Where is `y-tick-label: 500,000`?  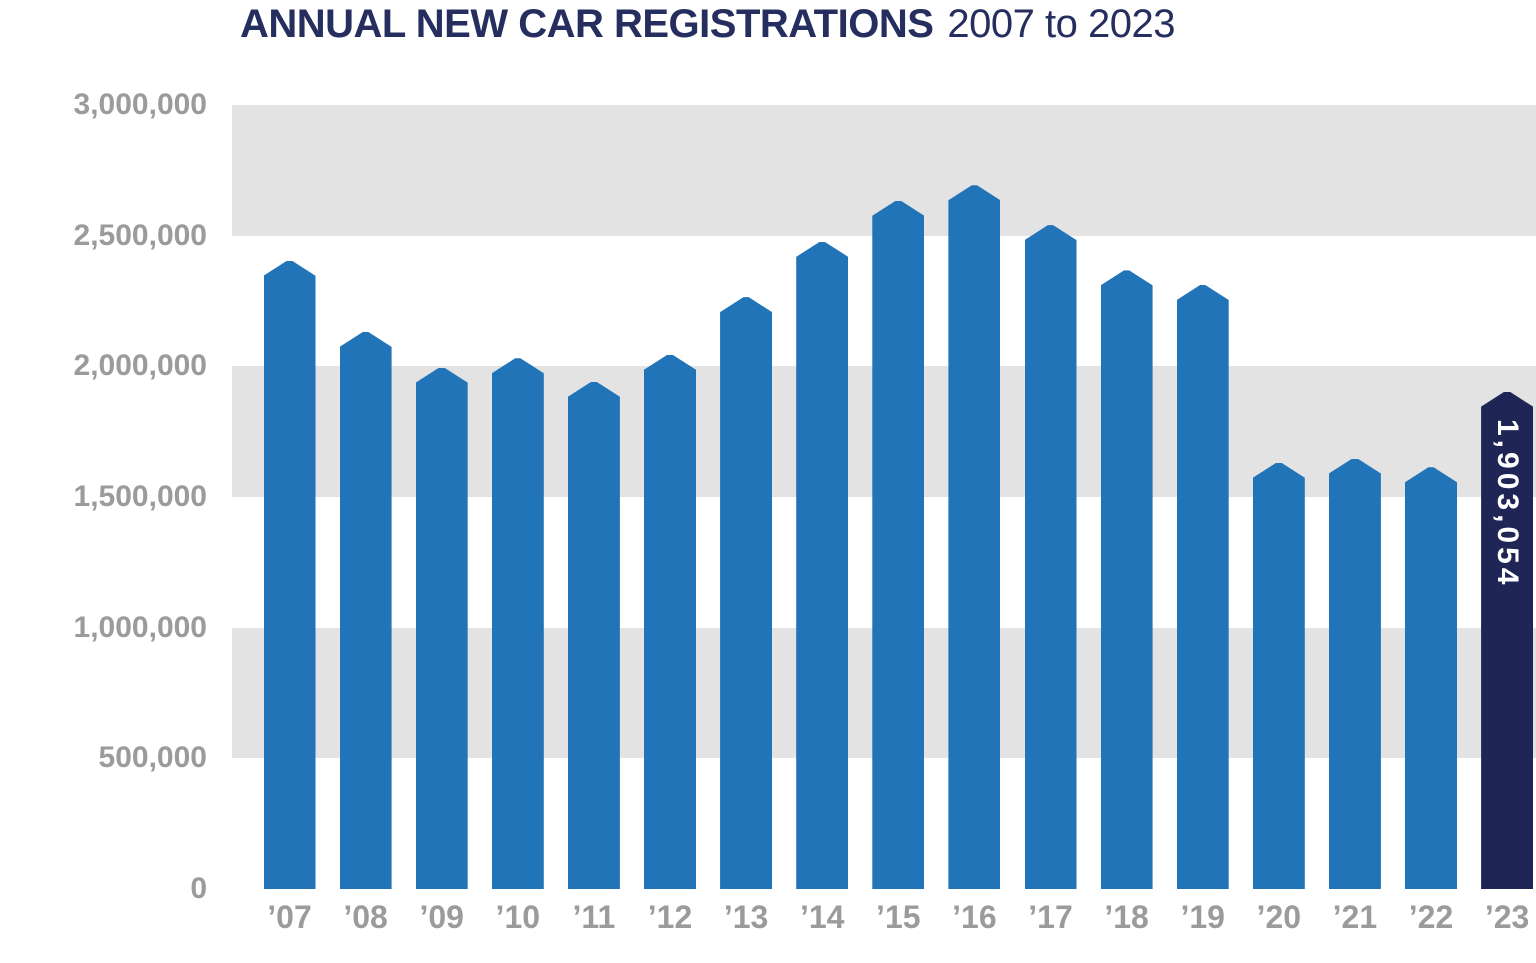
y-tick-label: 500,000 is located at coordinates (152, 758).